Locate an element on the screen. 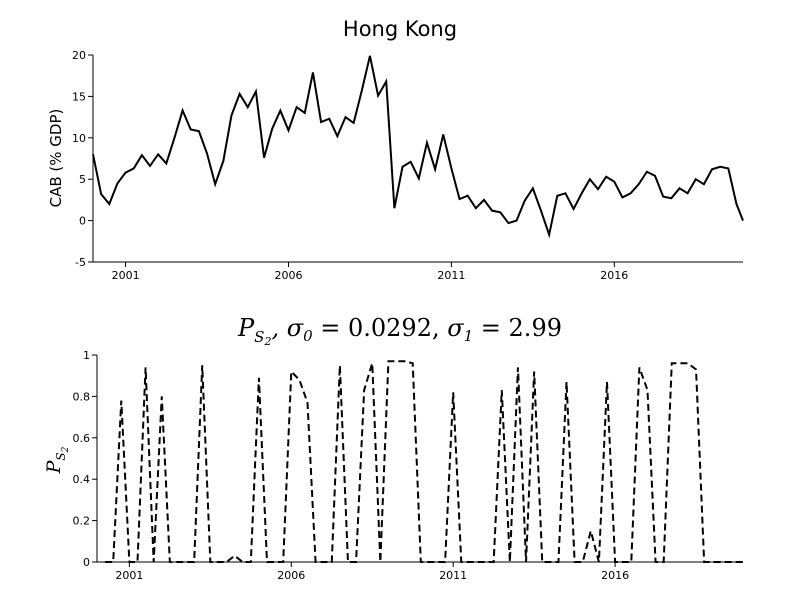  probability-y-tick-label: 0 is located at coordinates (86, 562).